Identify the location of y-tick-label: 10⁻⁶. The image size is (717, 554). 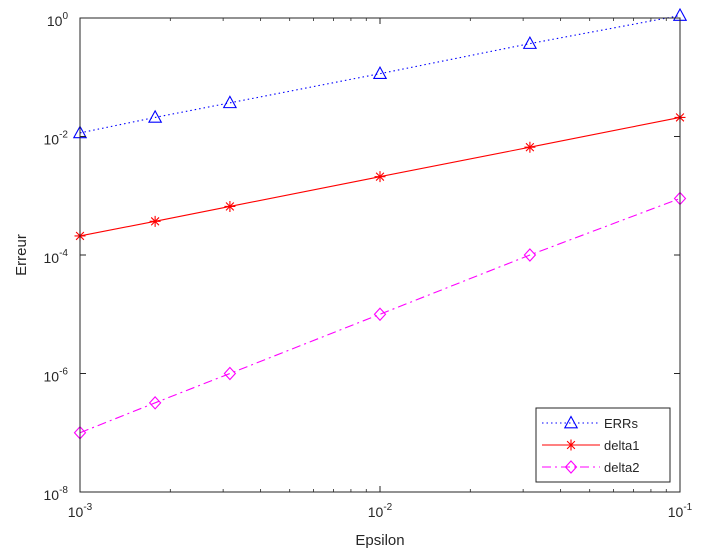
(56, 376).